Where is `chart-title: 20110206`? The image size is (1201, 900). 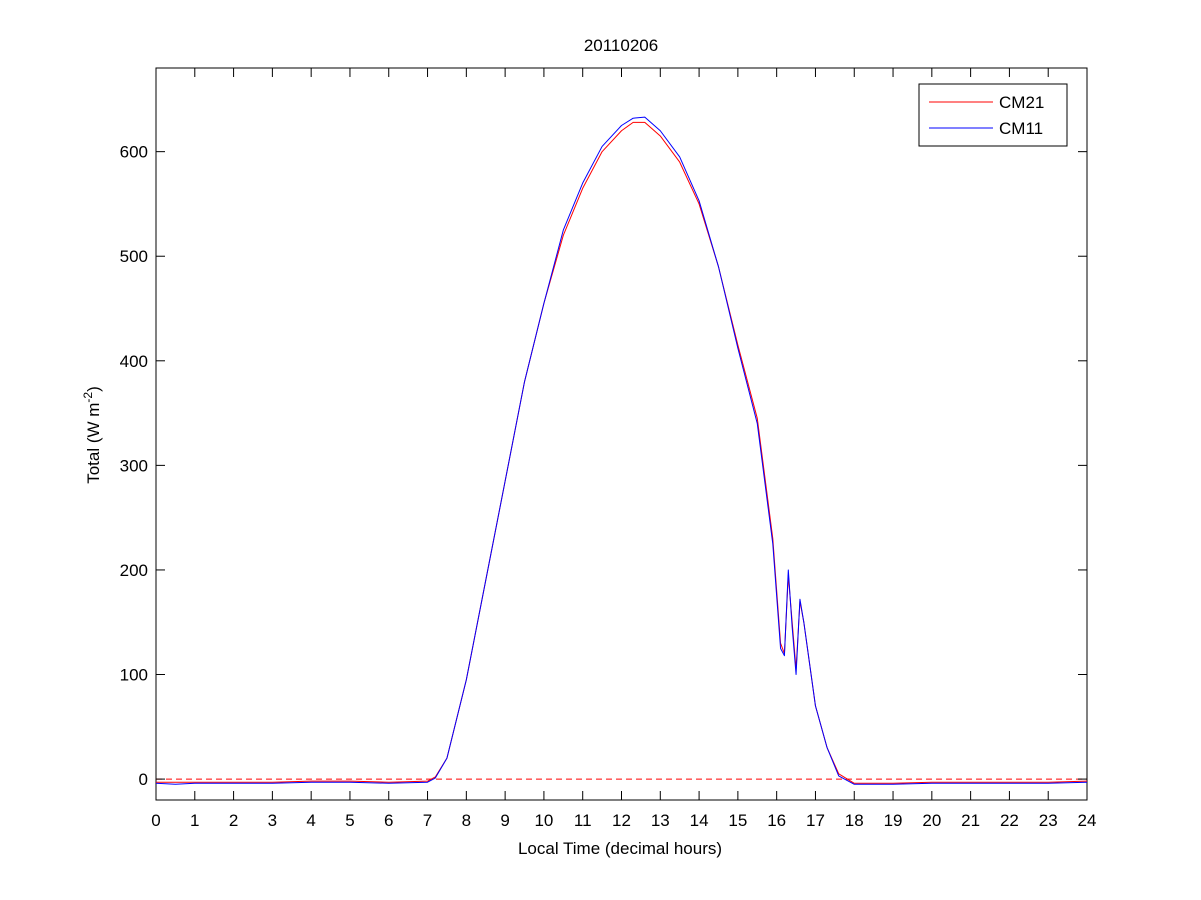 chart-title: 20110206 is located at coordinates (621, 45).